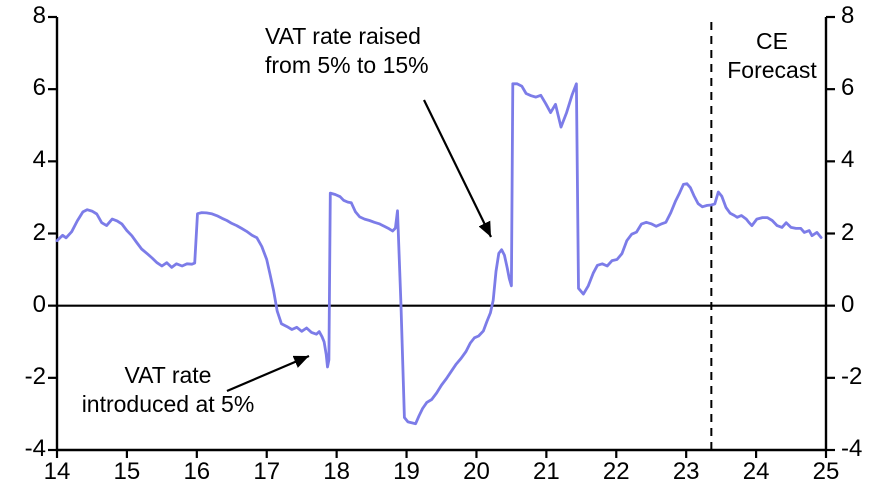 The image size is (883, 497). Describe the element at coordinates (267, 471) in the screenshot. I see `x-axis-label: 17` at that location.